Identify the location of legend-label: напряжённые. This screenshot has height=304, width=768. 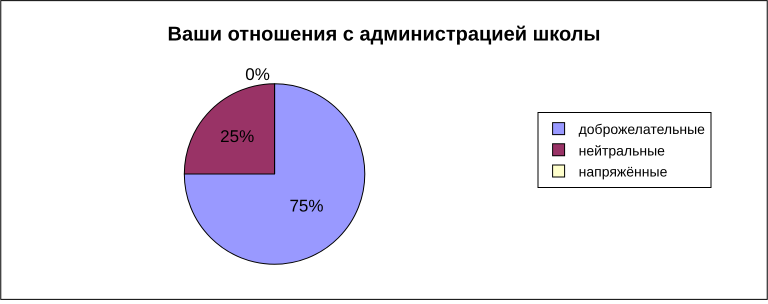
(623, 171).